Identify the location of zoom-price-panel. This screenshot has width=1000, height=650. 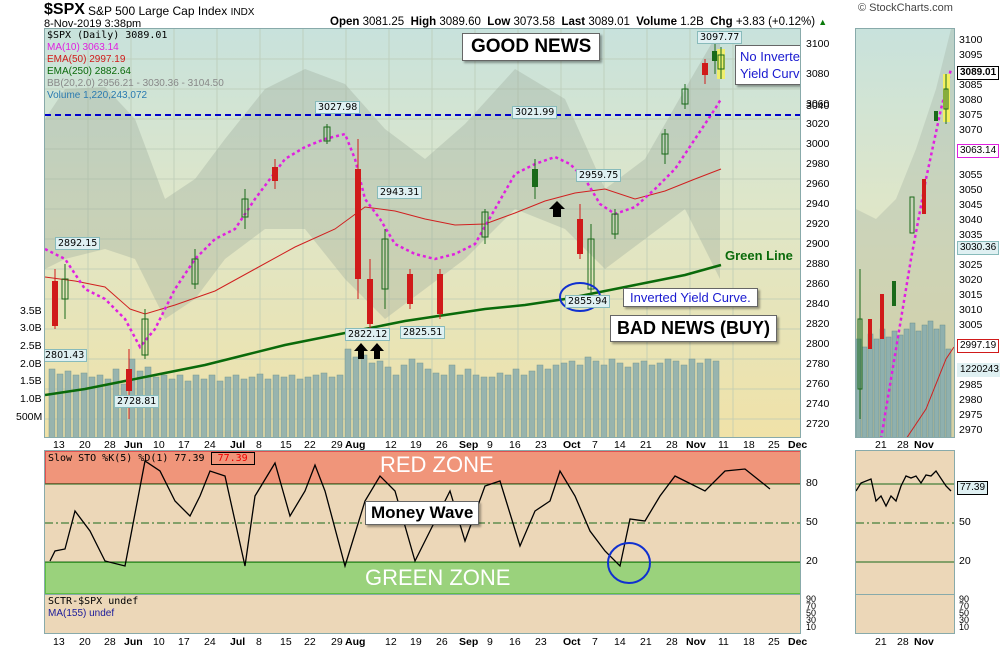
(905, 233).